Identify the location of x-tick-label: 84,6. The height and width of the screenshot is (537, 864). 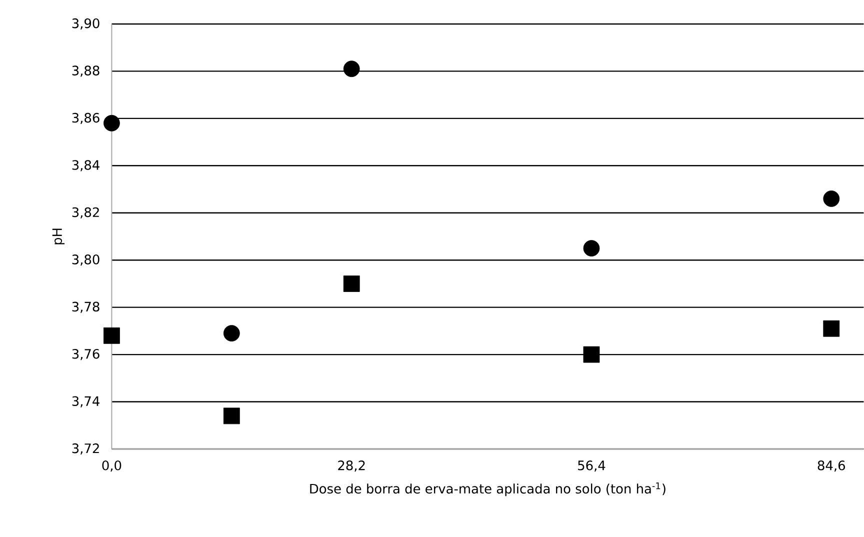
(831, 466).